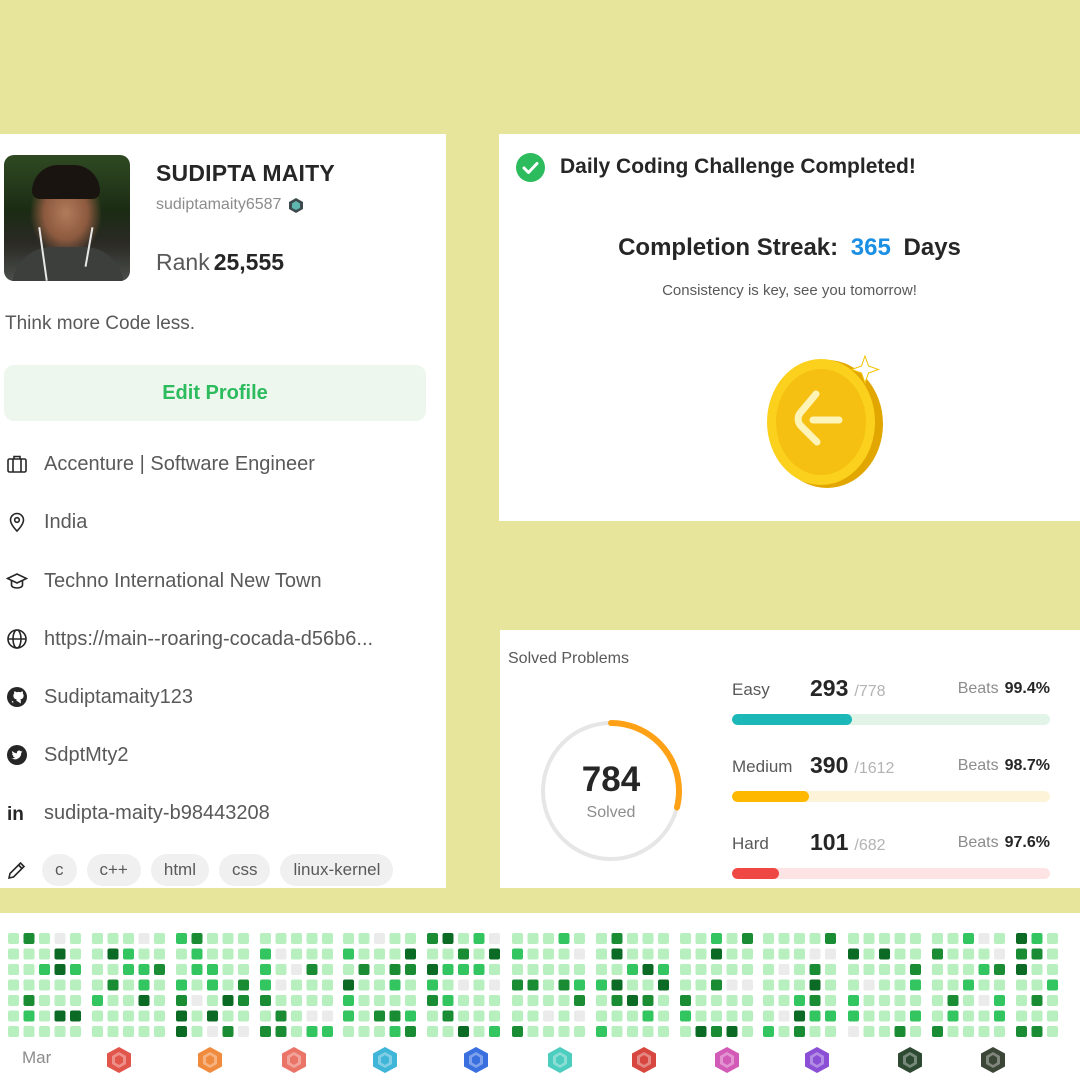 The height and width of the screenshot is (1080, 1080). I want to click on tag-linux-kernel: linux-kernel, so click(337, 870).